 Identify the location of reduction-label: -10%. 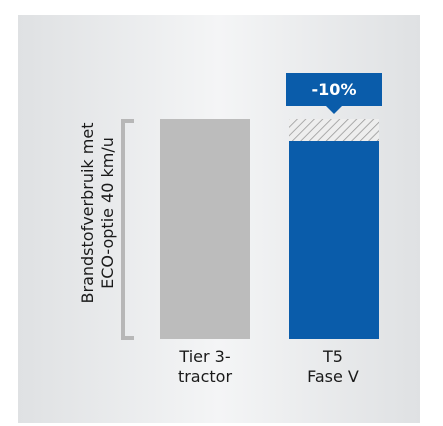
(334, 89).